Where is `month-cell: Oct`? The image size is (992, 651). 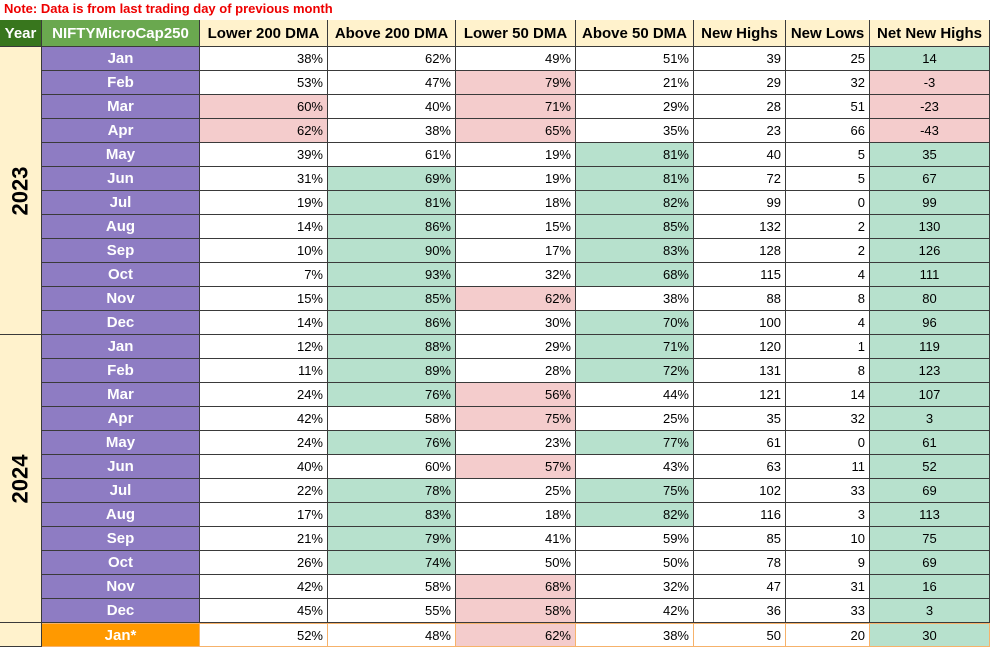
month-cell: Oct is located at coordinates (121, 563).